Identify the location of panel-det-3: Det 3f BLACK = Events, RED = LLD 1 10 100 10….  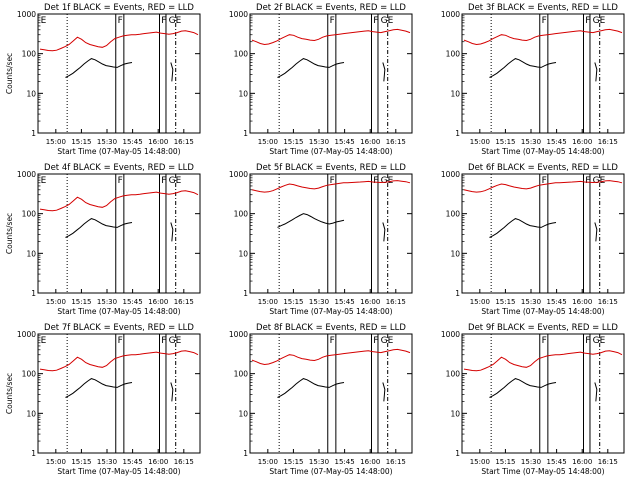
(533, 79).